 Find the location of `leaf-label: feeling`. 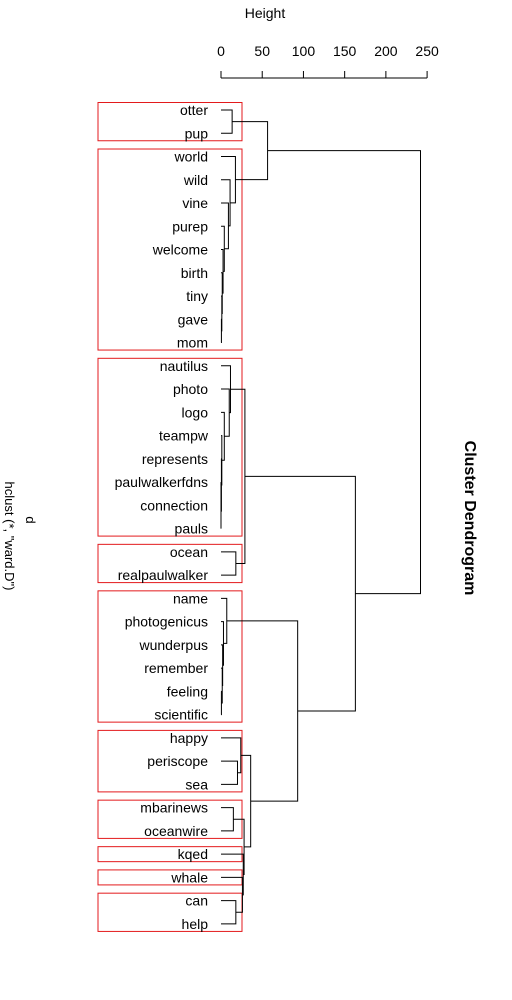

leaf-label: feeling is located at coordinates (187, 691).